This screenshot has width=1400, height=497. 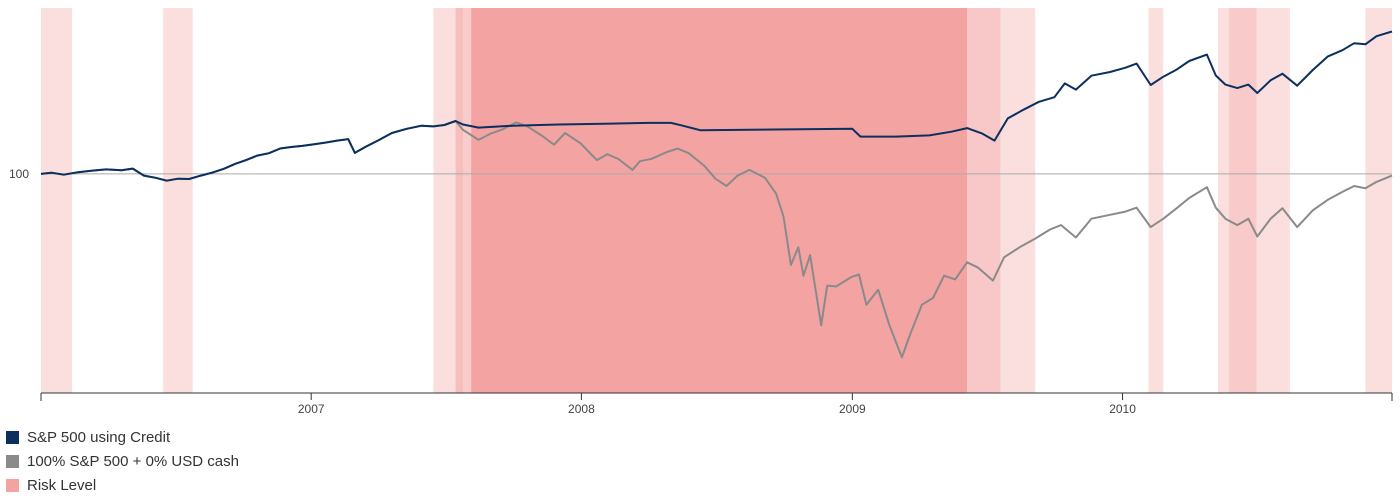 What do you see at coordinates (1122, 409) in the screenshot?
I see `x-tick-label-2010: 2010` at bounding box center [1122, 409].